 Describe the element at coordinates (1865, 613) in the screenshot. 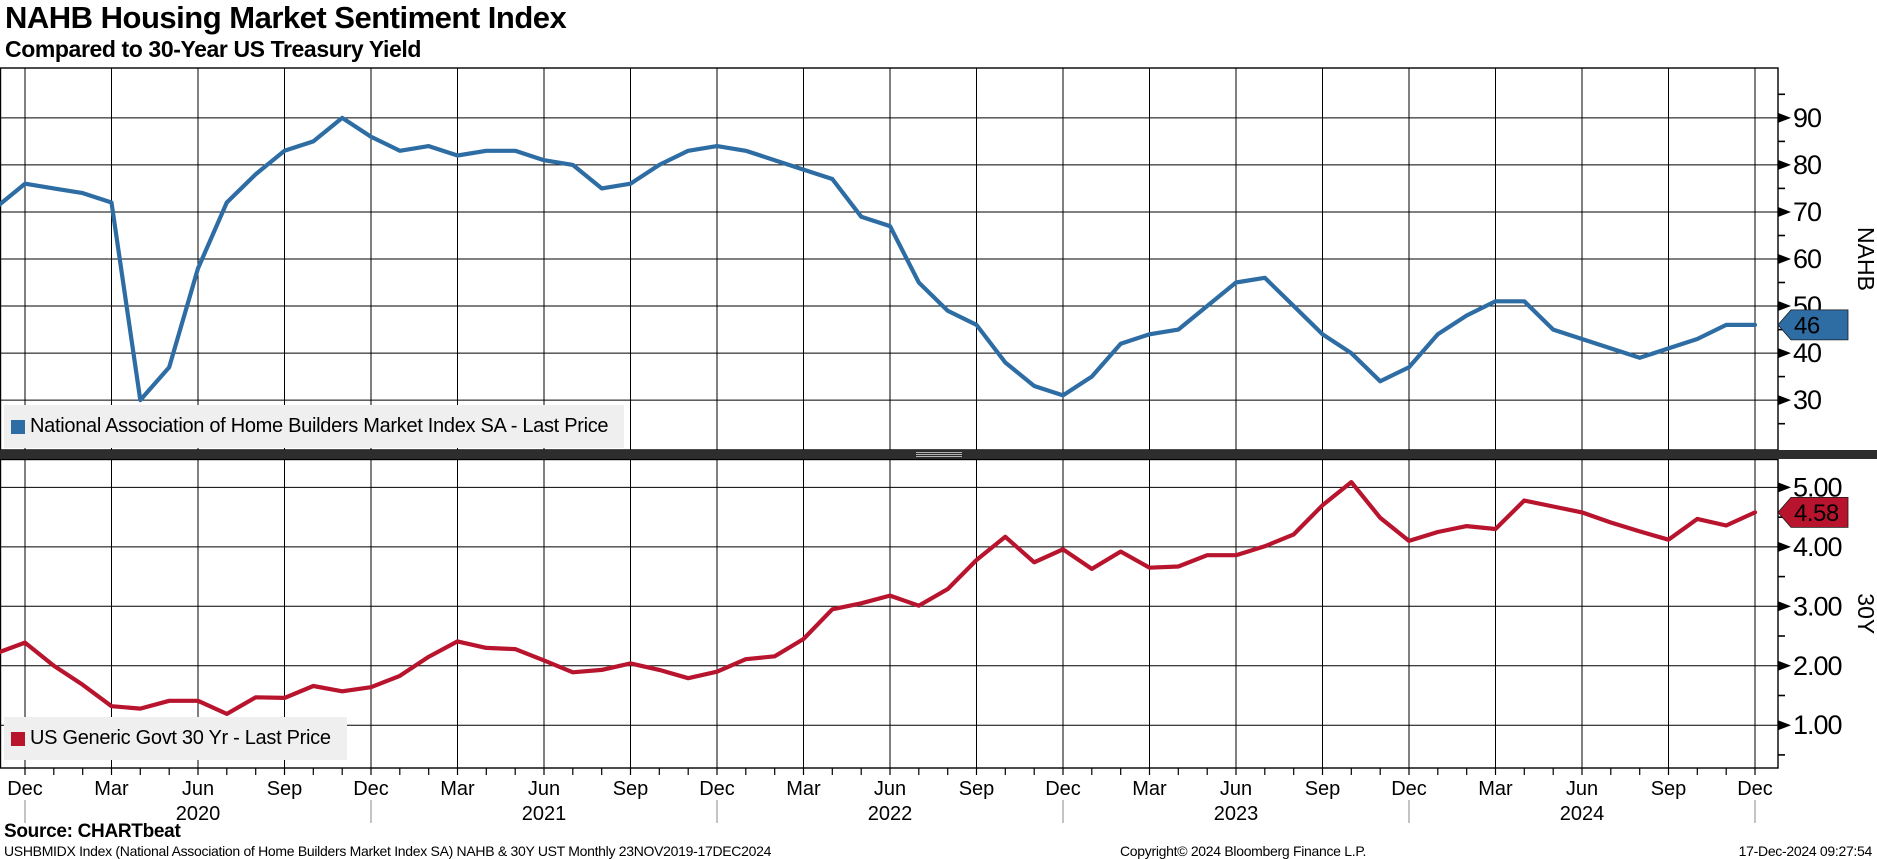

I see `axis-title-bottom: 30Y` at that location.